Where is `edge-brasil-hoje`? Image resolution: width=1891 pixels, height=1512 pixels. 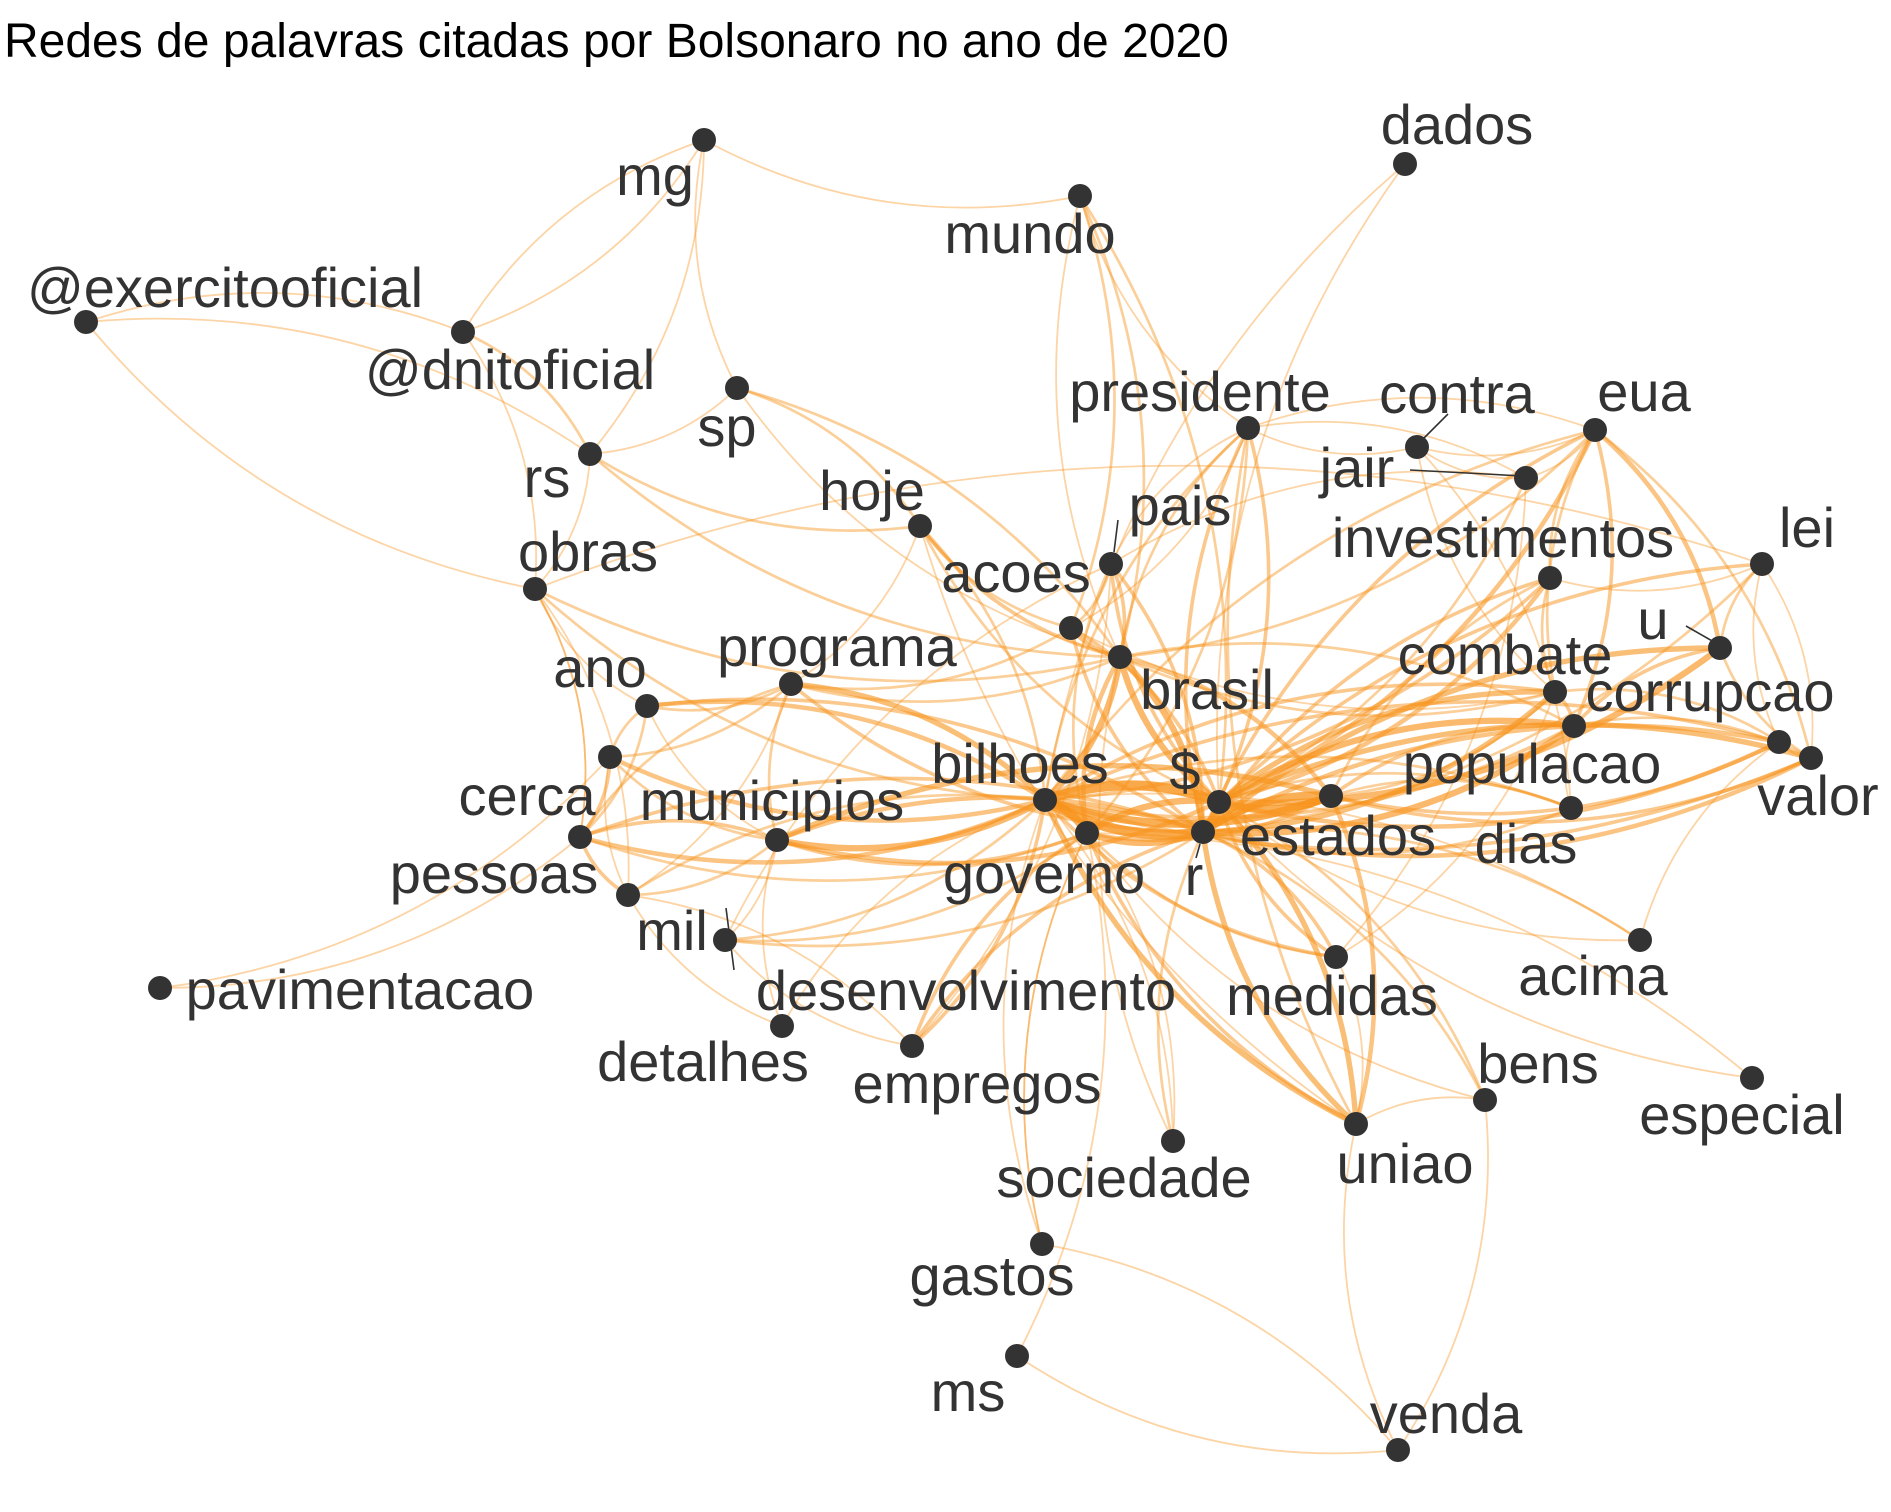 edge-brasil-hoje is located at coordinates (1020, 591).